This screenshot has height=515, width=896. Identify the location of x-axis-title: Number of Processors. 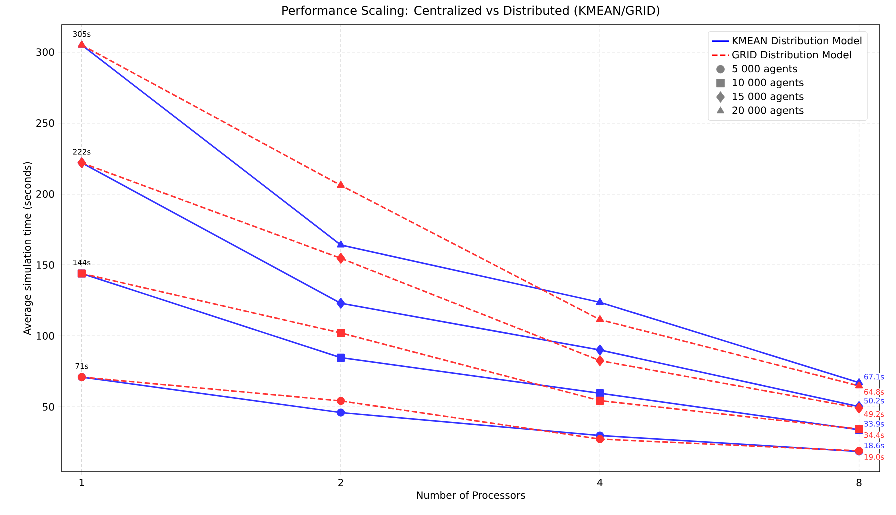
(471, 495).